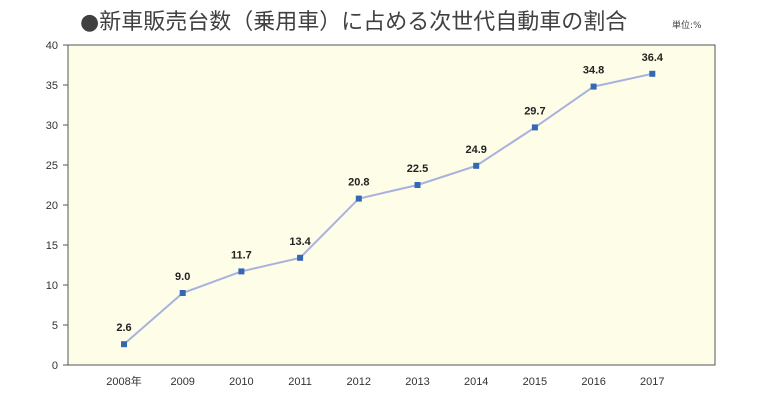 The image size is (768, 403). I want to click on data-label: 36.4, so click(653, 58).